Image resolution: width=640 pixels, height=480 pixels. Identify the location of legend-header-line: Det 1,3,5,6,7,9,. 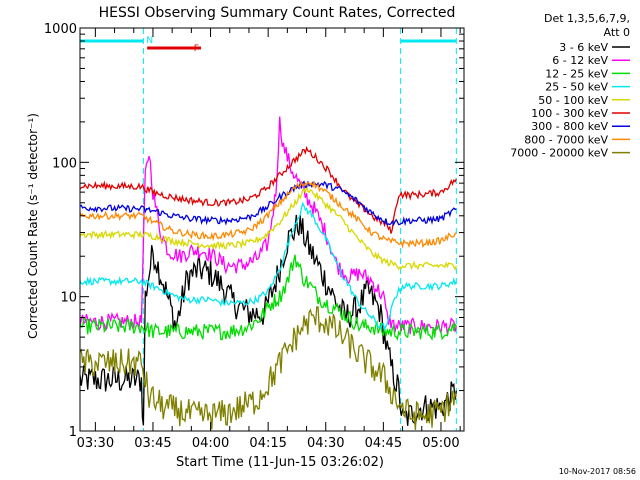
(587, 18).